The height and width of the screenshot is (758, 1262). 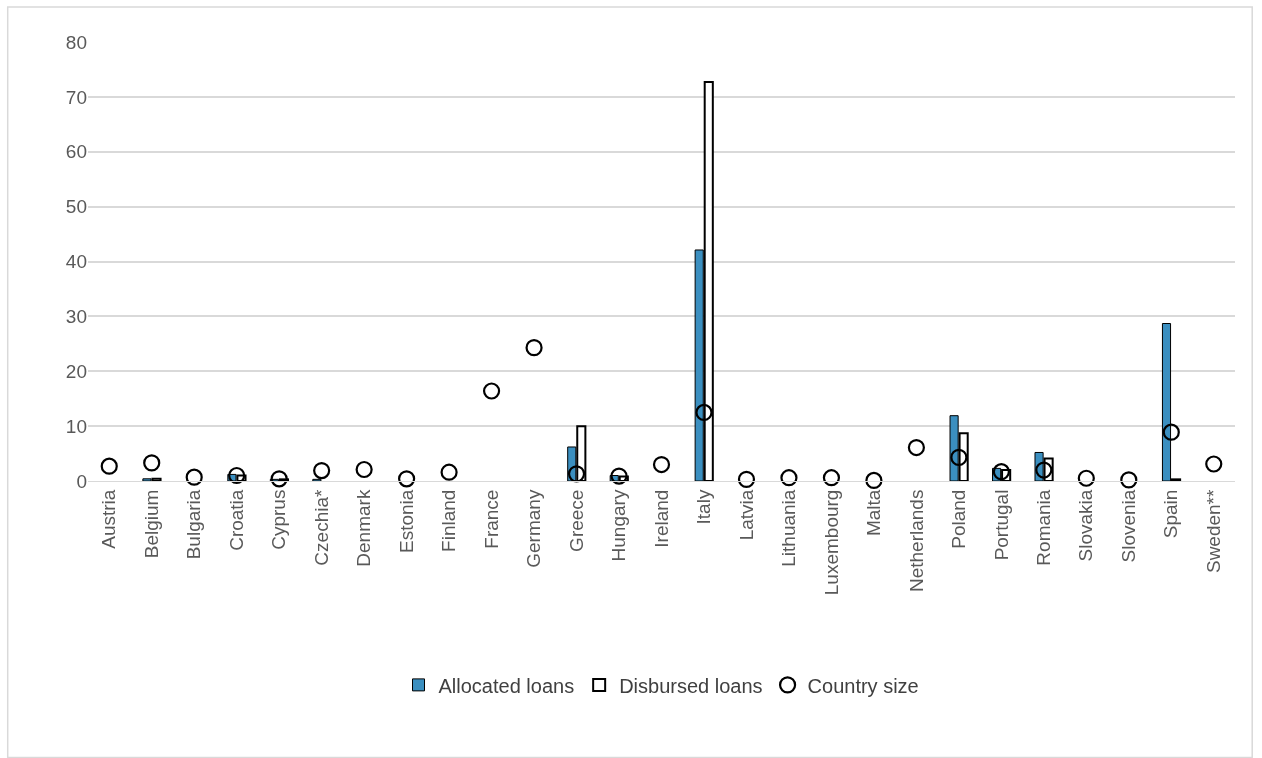 What do you see at coordinates (506, 685) in the screenshot?
I see `legend-label: Allocated loans` at bounding box center [506, 685].